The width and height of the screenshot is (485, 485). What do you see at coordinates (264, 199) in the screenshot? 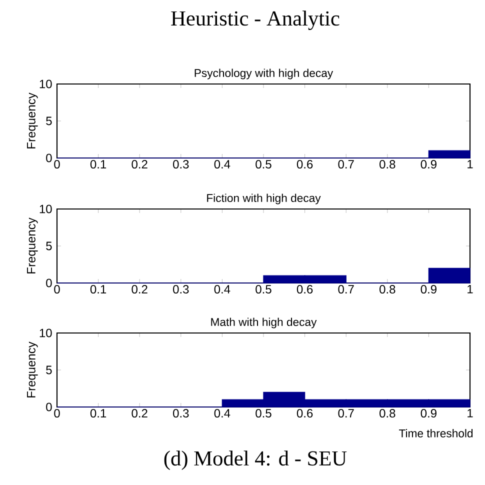
I see `chart-title: Fiction with high decay` at bounding box center [264, 199].